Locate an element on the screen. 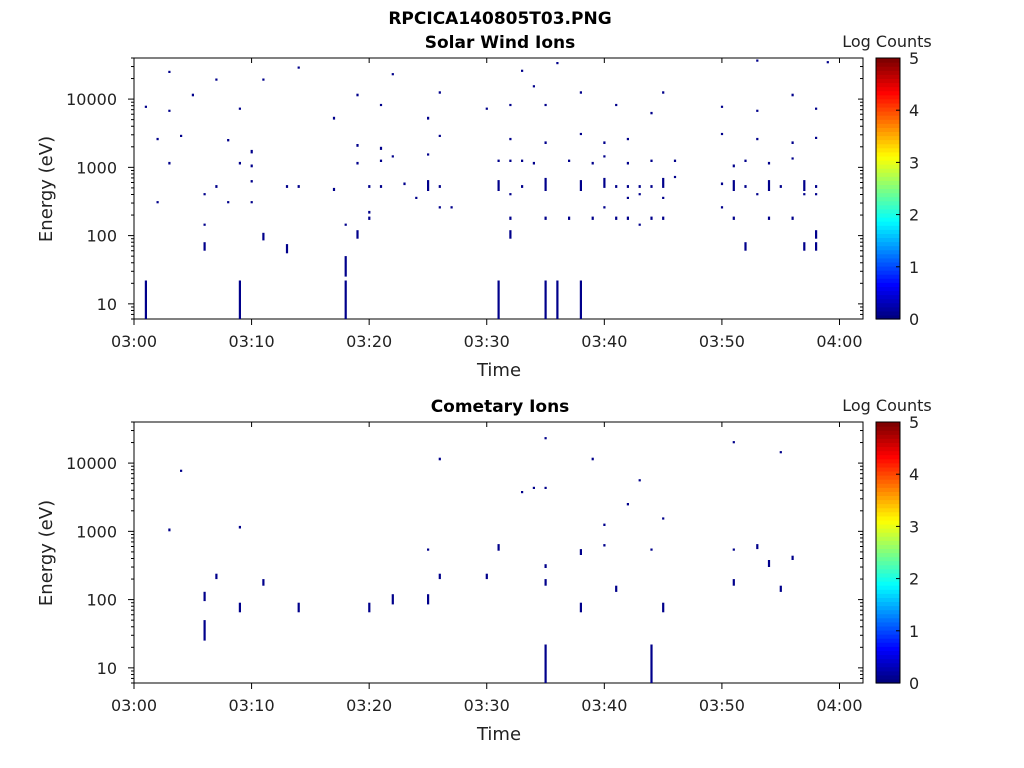 This screenshot has height=768, width=1024. y-tick-label: 1000 is located at coordinates (96, 531).